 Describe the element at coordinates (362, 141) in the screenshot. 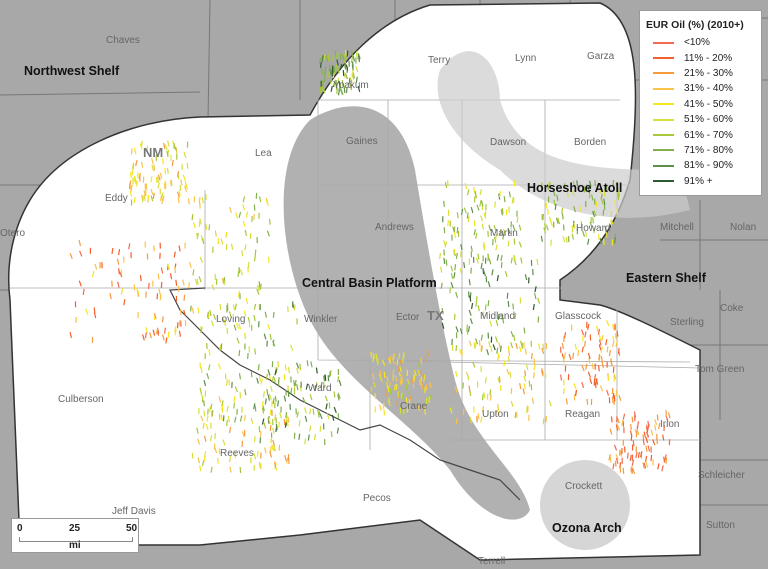

I see `county-label: Gaines` at that location.